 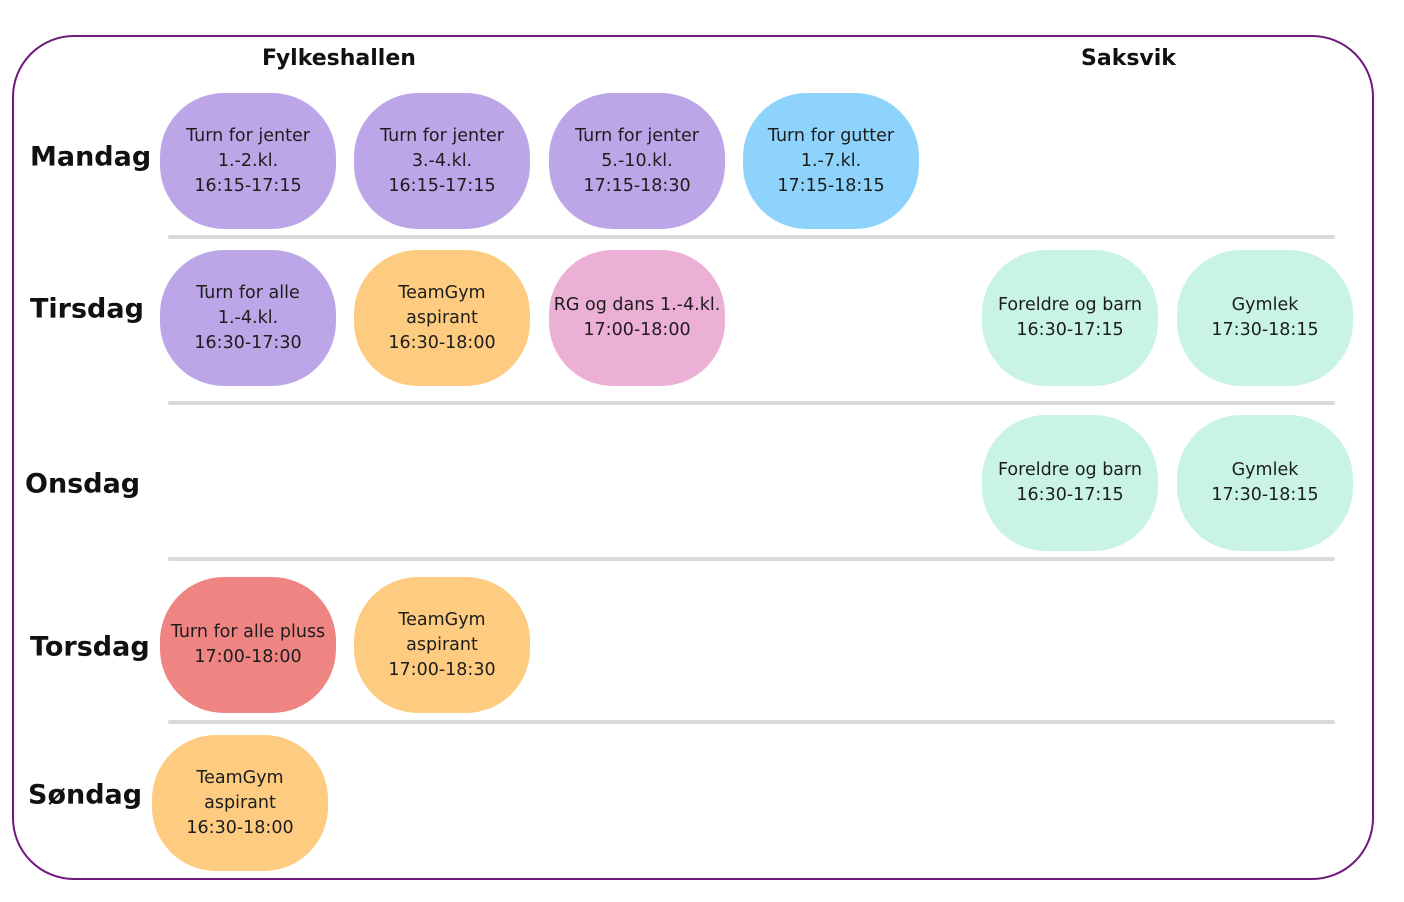 I want to click on session-card: Turn for jenter 5.-10.kl. 17:15-18:30, so click(x=637, y=161).